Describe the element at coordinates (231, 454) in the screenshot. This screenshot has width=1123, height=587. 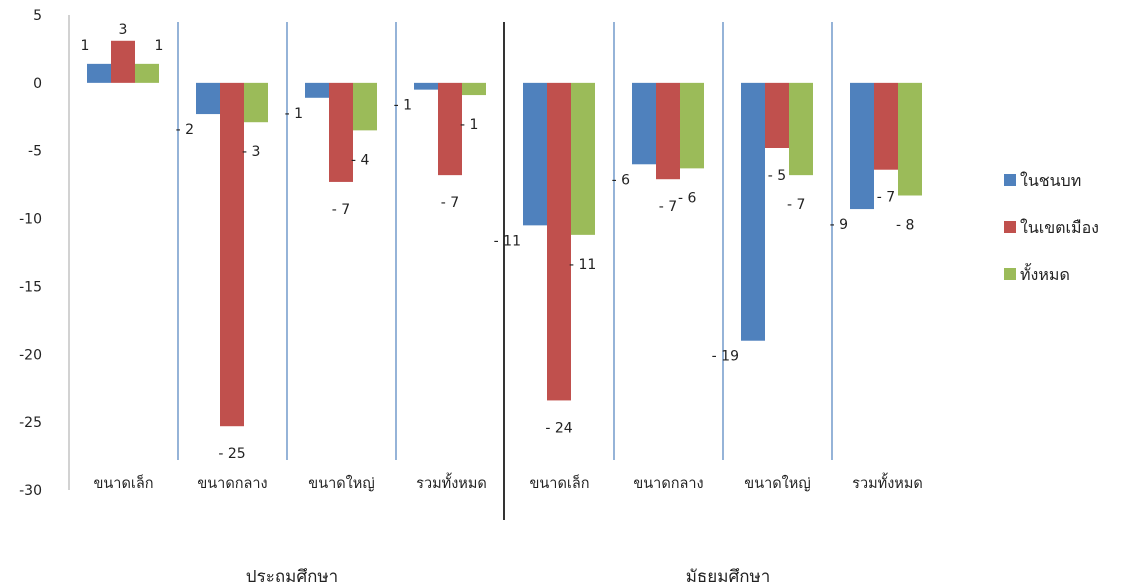
I see `data-label: - 25` at that location.